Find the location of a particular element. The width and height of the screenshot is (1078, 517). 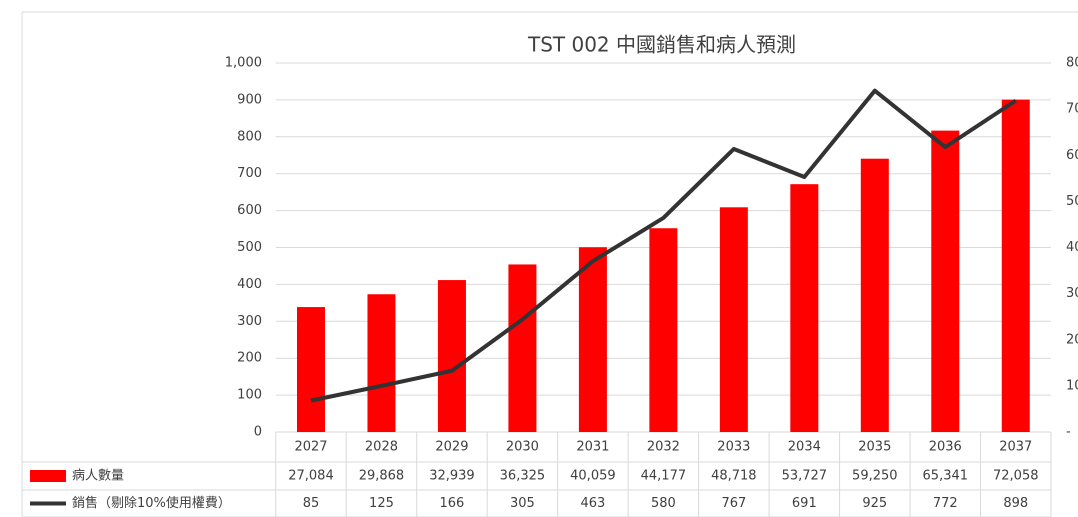

y-tick-label: 0 is located at coordinates (258, 432).